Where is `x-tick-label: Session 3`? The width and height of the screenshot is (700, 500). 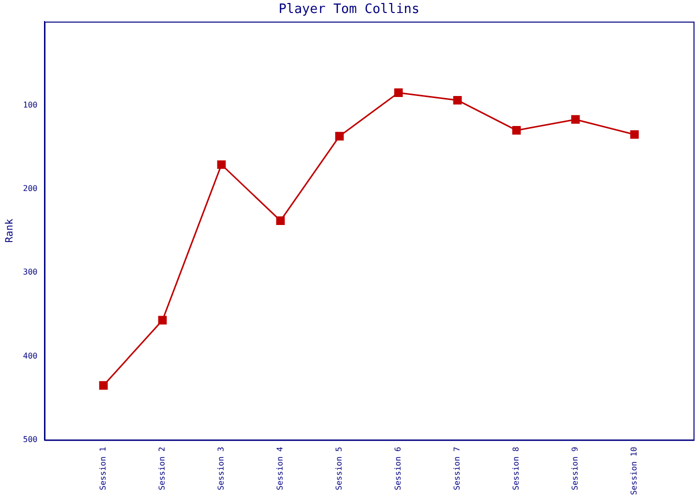
x-tick-label: Session 3 is located at coordinates (221, 468).